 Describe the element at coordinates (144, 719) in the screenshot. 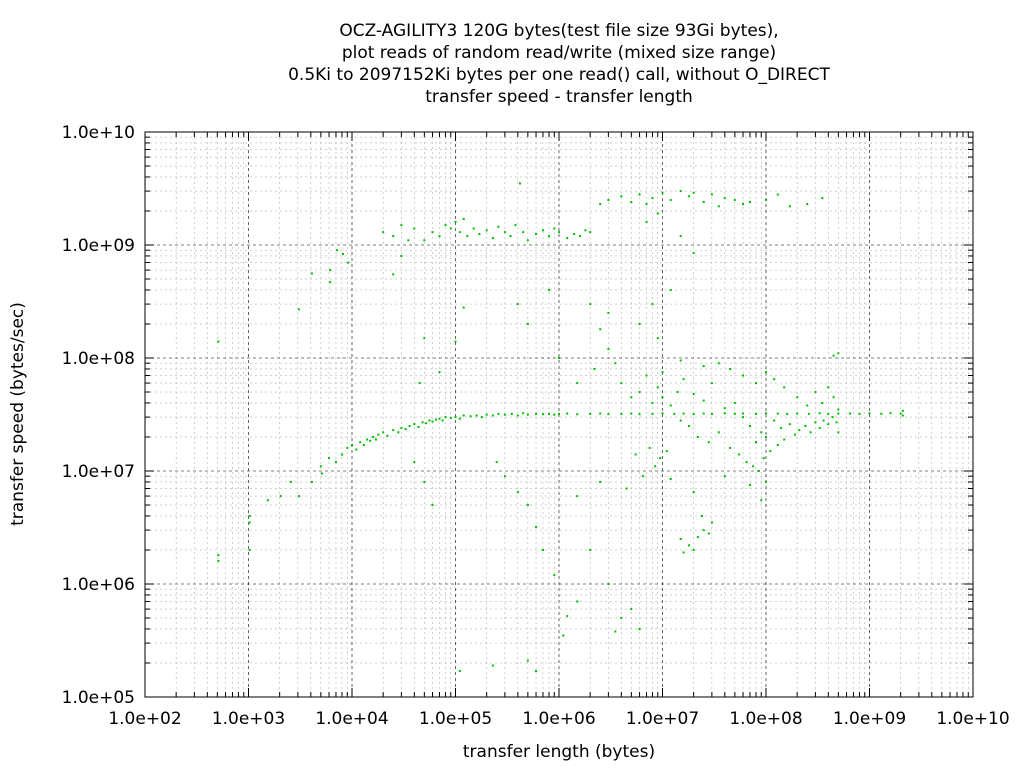

I see `x-tick-label: 1.0e+02` at that location.